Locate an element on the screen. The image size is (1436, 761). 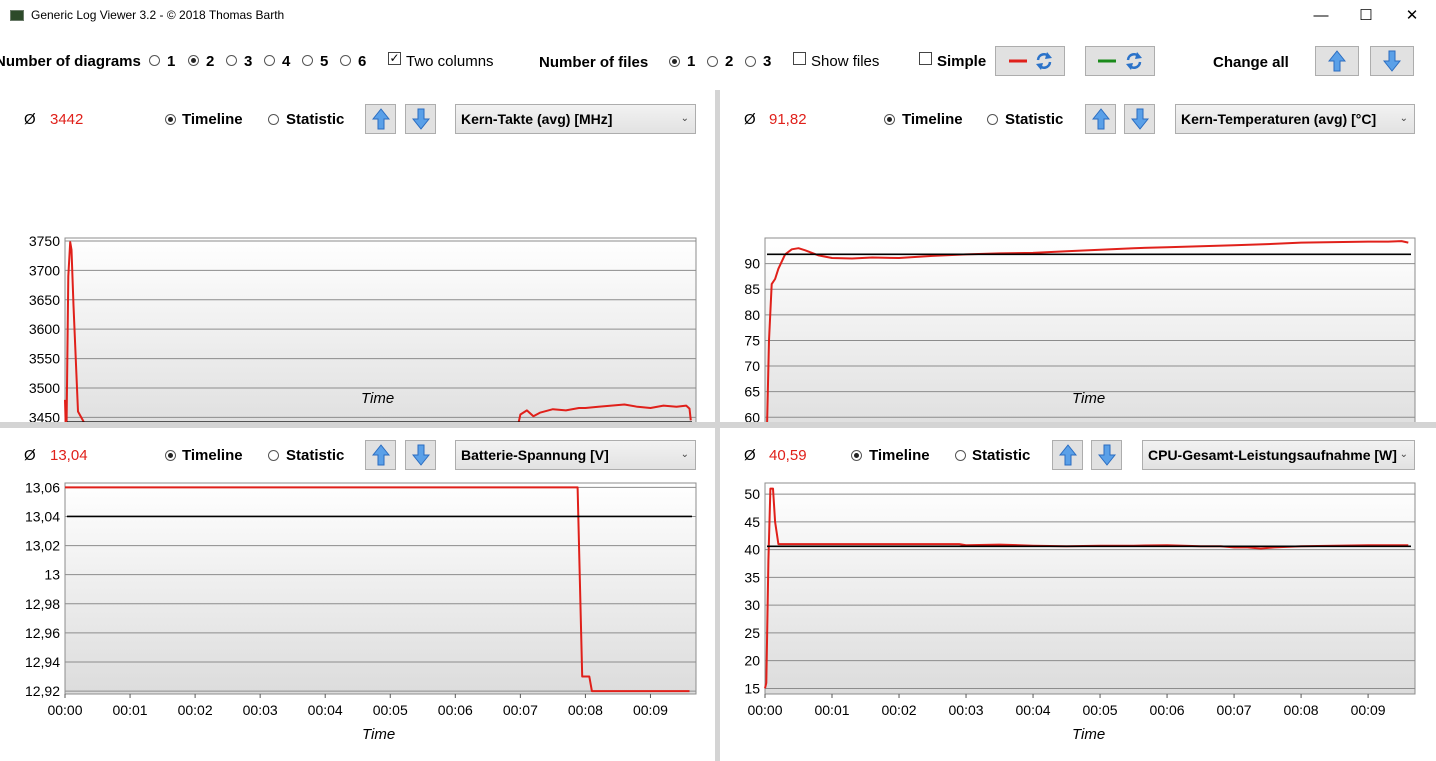
plot-area is located at coordinates (380, 329).